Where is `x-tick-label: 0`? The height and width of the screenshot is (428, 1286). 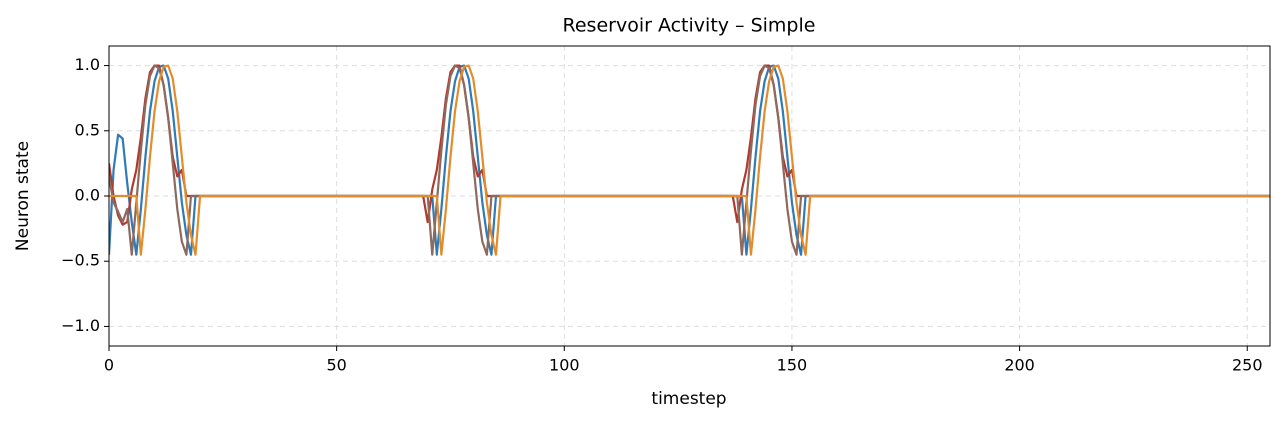
x-tick-label: 0 is located at coordinates (109, 365).